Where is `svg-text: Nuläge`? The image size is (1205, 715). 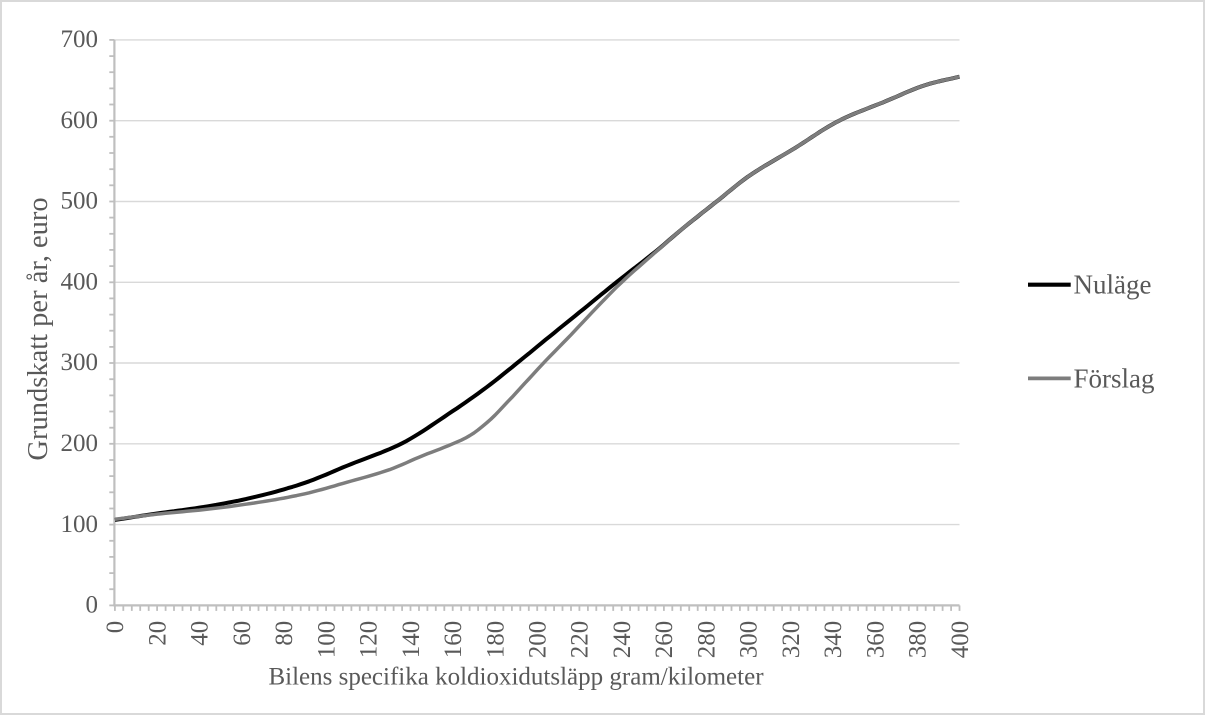
svg-text: Nuläge is located at coordinates (1113, 285).